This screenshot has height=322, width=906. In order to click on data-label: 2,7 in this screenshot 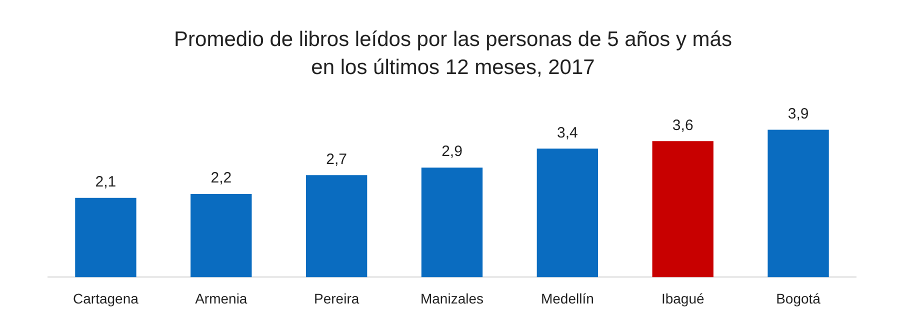, I will do `click(336, 159)`.